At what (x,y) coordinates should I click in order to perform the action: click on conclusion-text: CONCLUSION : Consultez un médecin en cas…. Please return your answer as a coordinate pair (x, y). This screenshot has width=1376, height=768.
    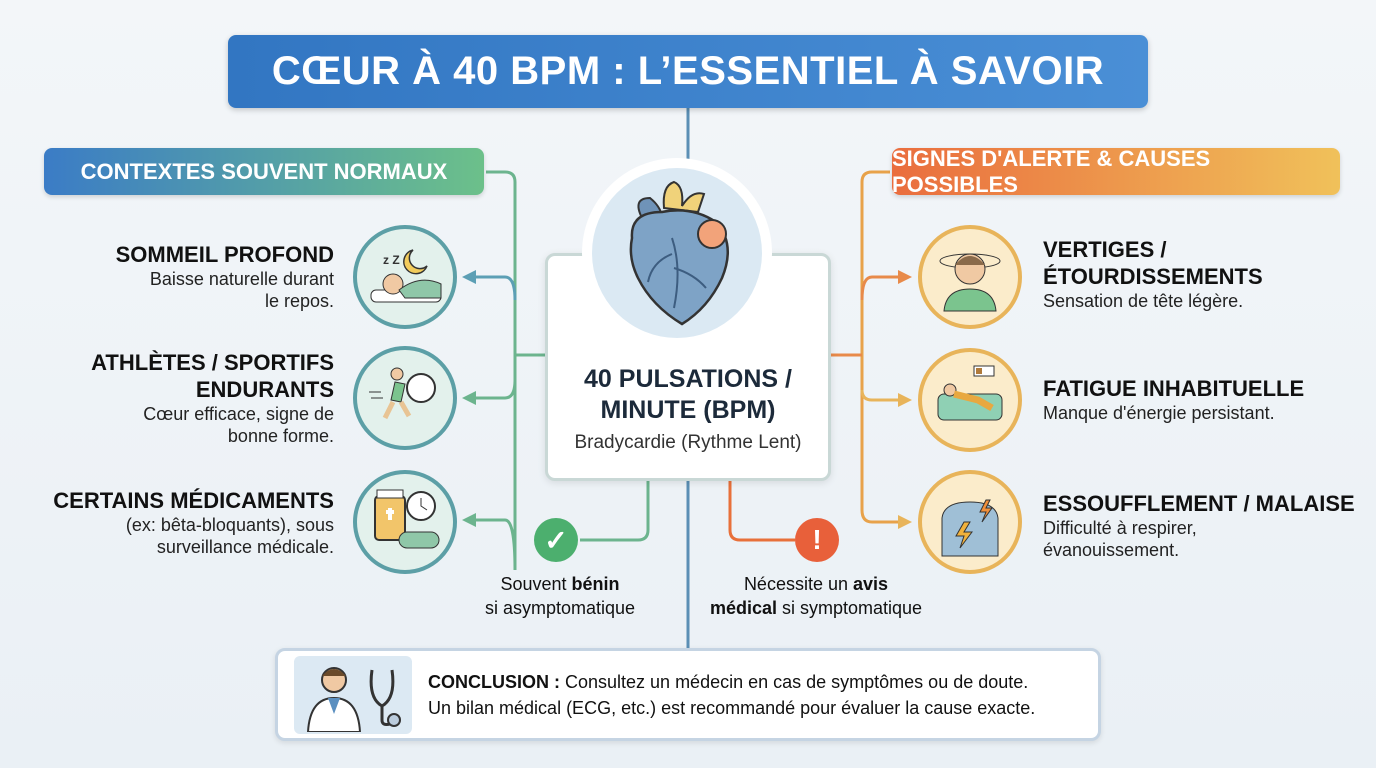
    Looking at the image, I should click on (732, 695).